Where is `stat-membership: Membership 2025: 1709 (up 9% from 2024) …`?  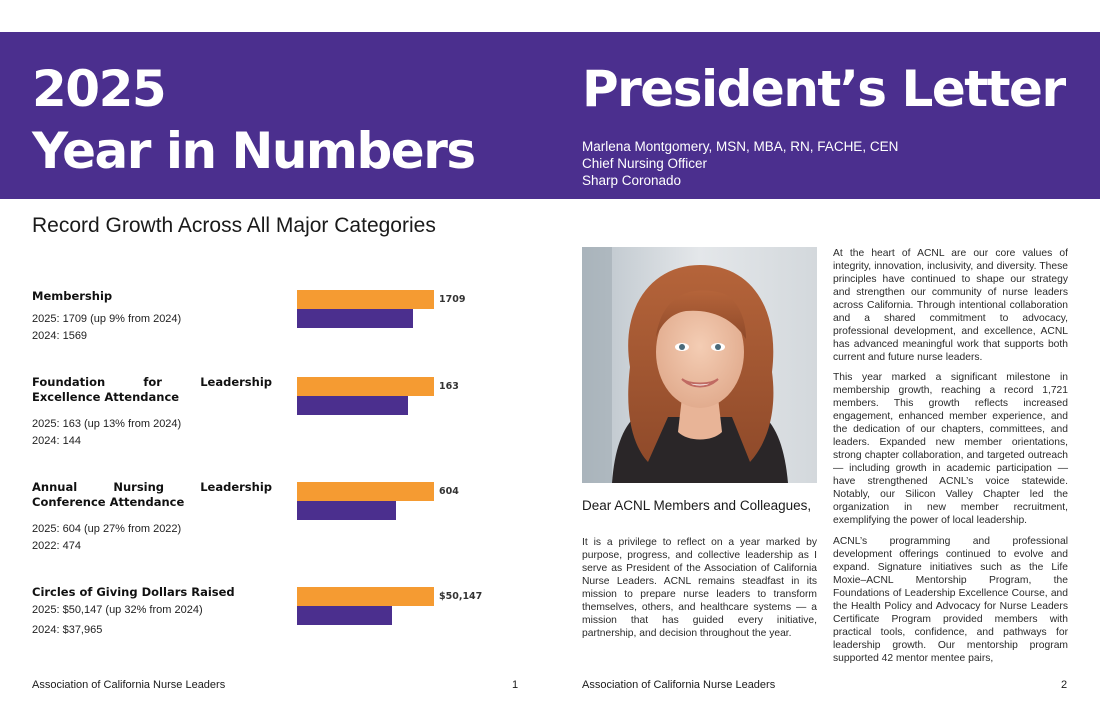 stat-membership: Membership 2025: 1709 (up 9% from 2024) … is located at coordinates (152, 315).